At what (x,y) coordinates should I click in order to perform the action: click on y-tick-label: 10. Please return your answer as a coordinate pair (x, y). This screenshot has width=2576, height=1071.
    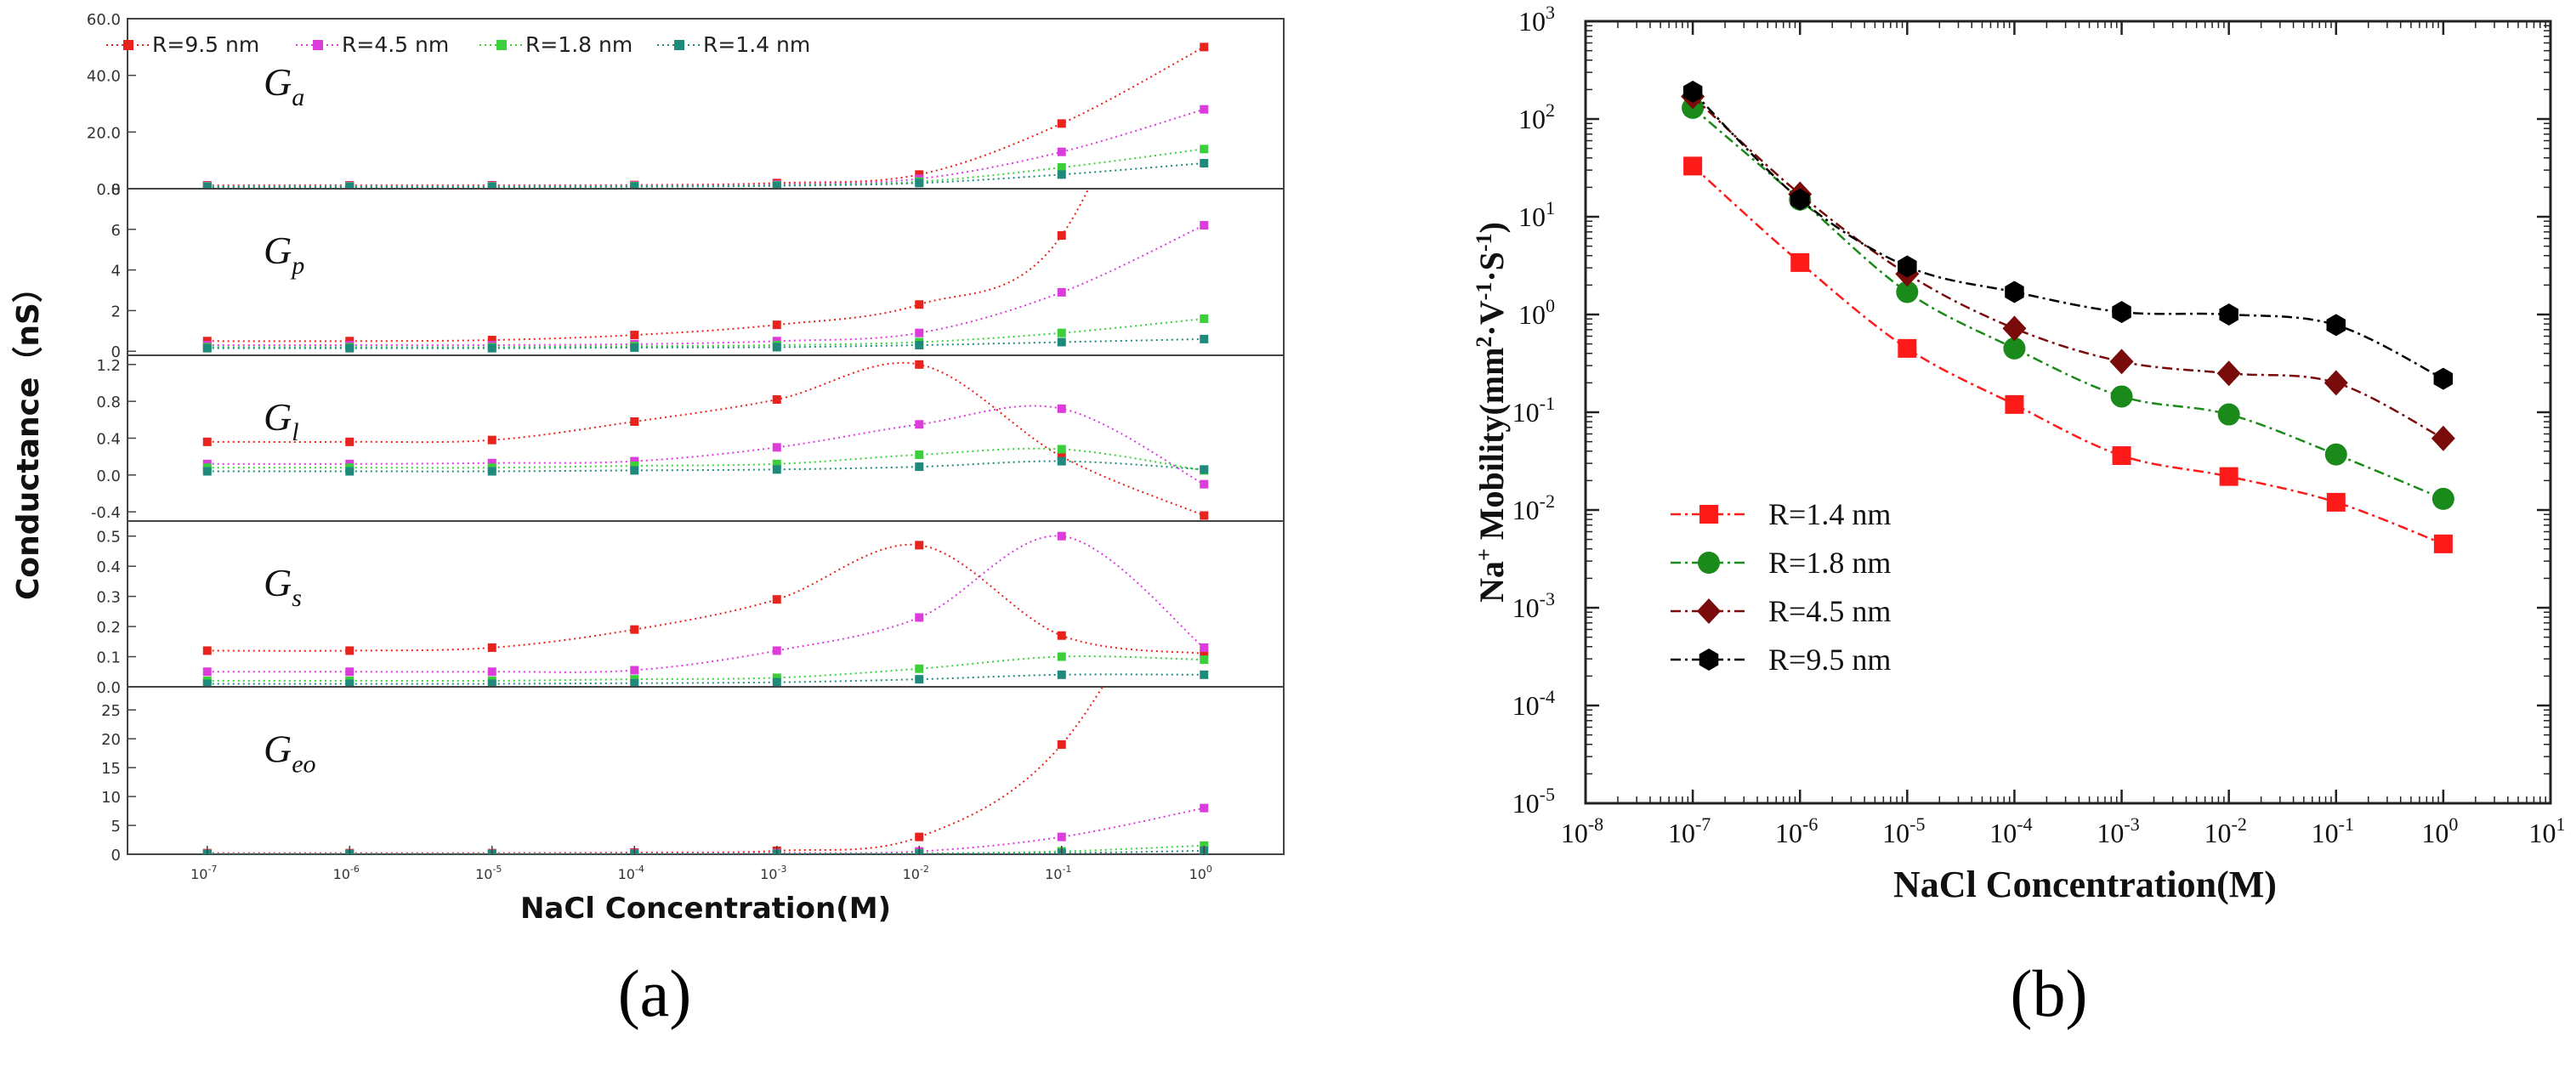
    Looking at the image, I should click on (111, 798).